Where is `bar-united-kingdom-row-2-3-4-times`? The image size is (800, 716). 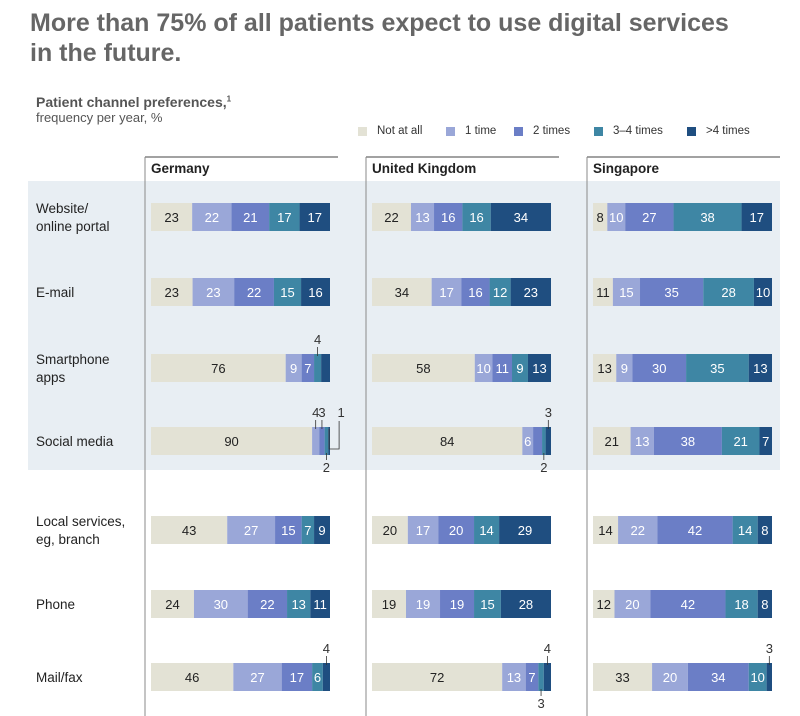
bar-united-kingdom-row-2-3-4-times is located at coordinates (500, 292).